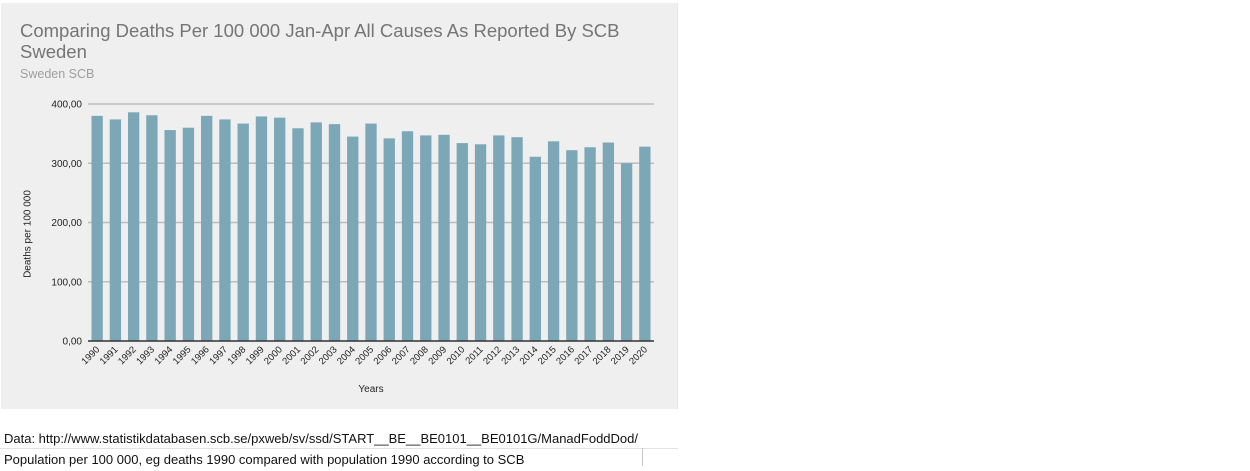  What do you see at coordinates (66, 164) in the screenshot?
I see `y-tick-label: 300,00` at bounding box center [66, 164].